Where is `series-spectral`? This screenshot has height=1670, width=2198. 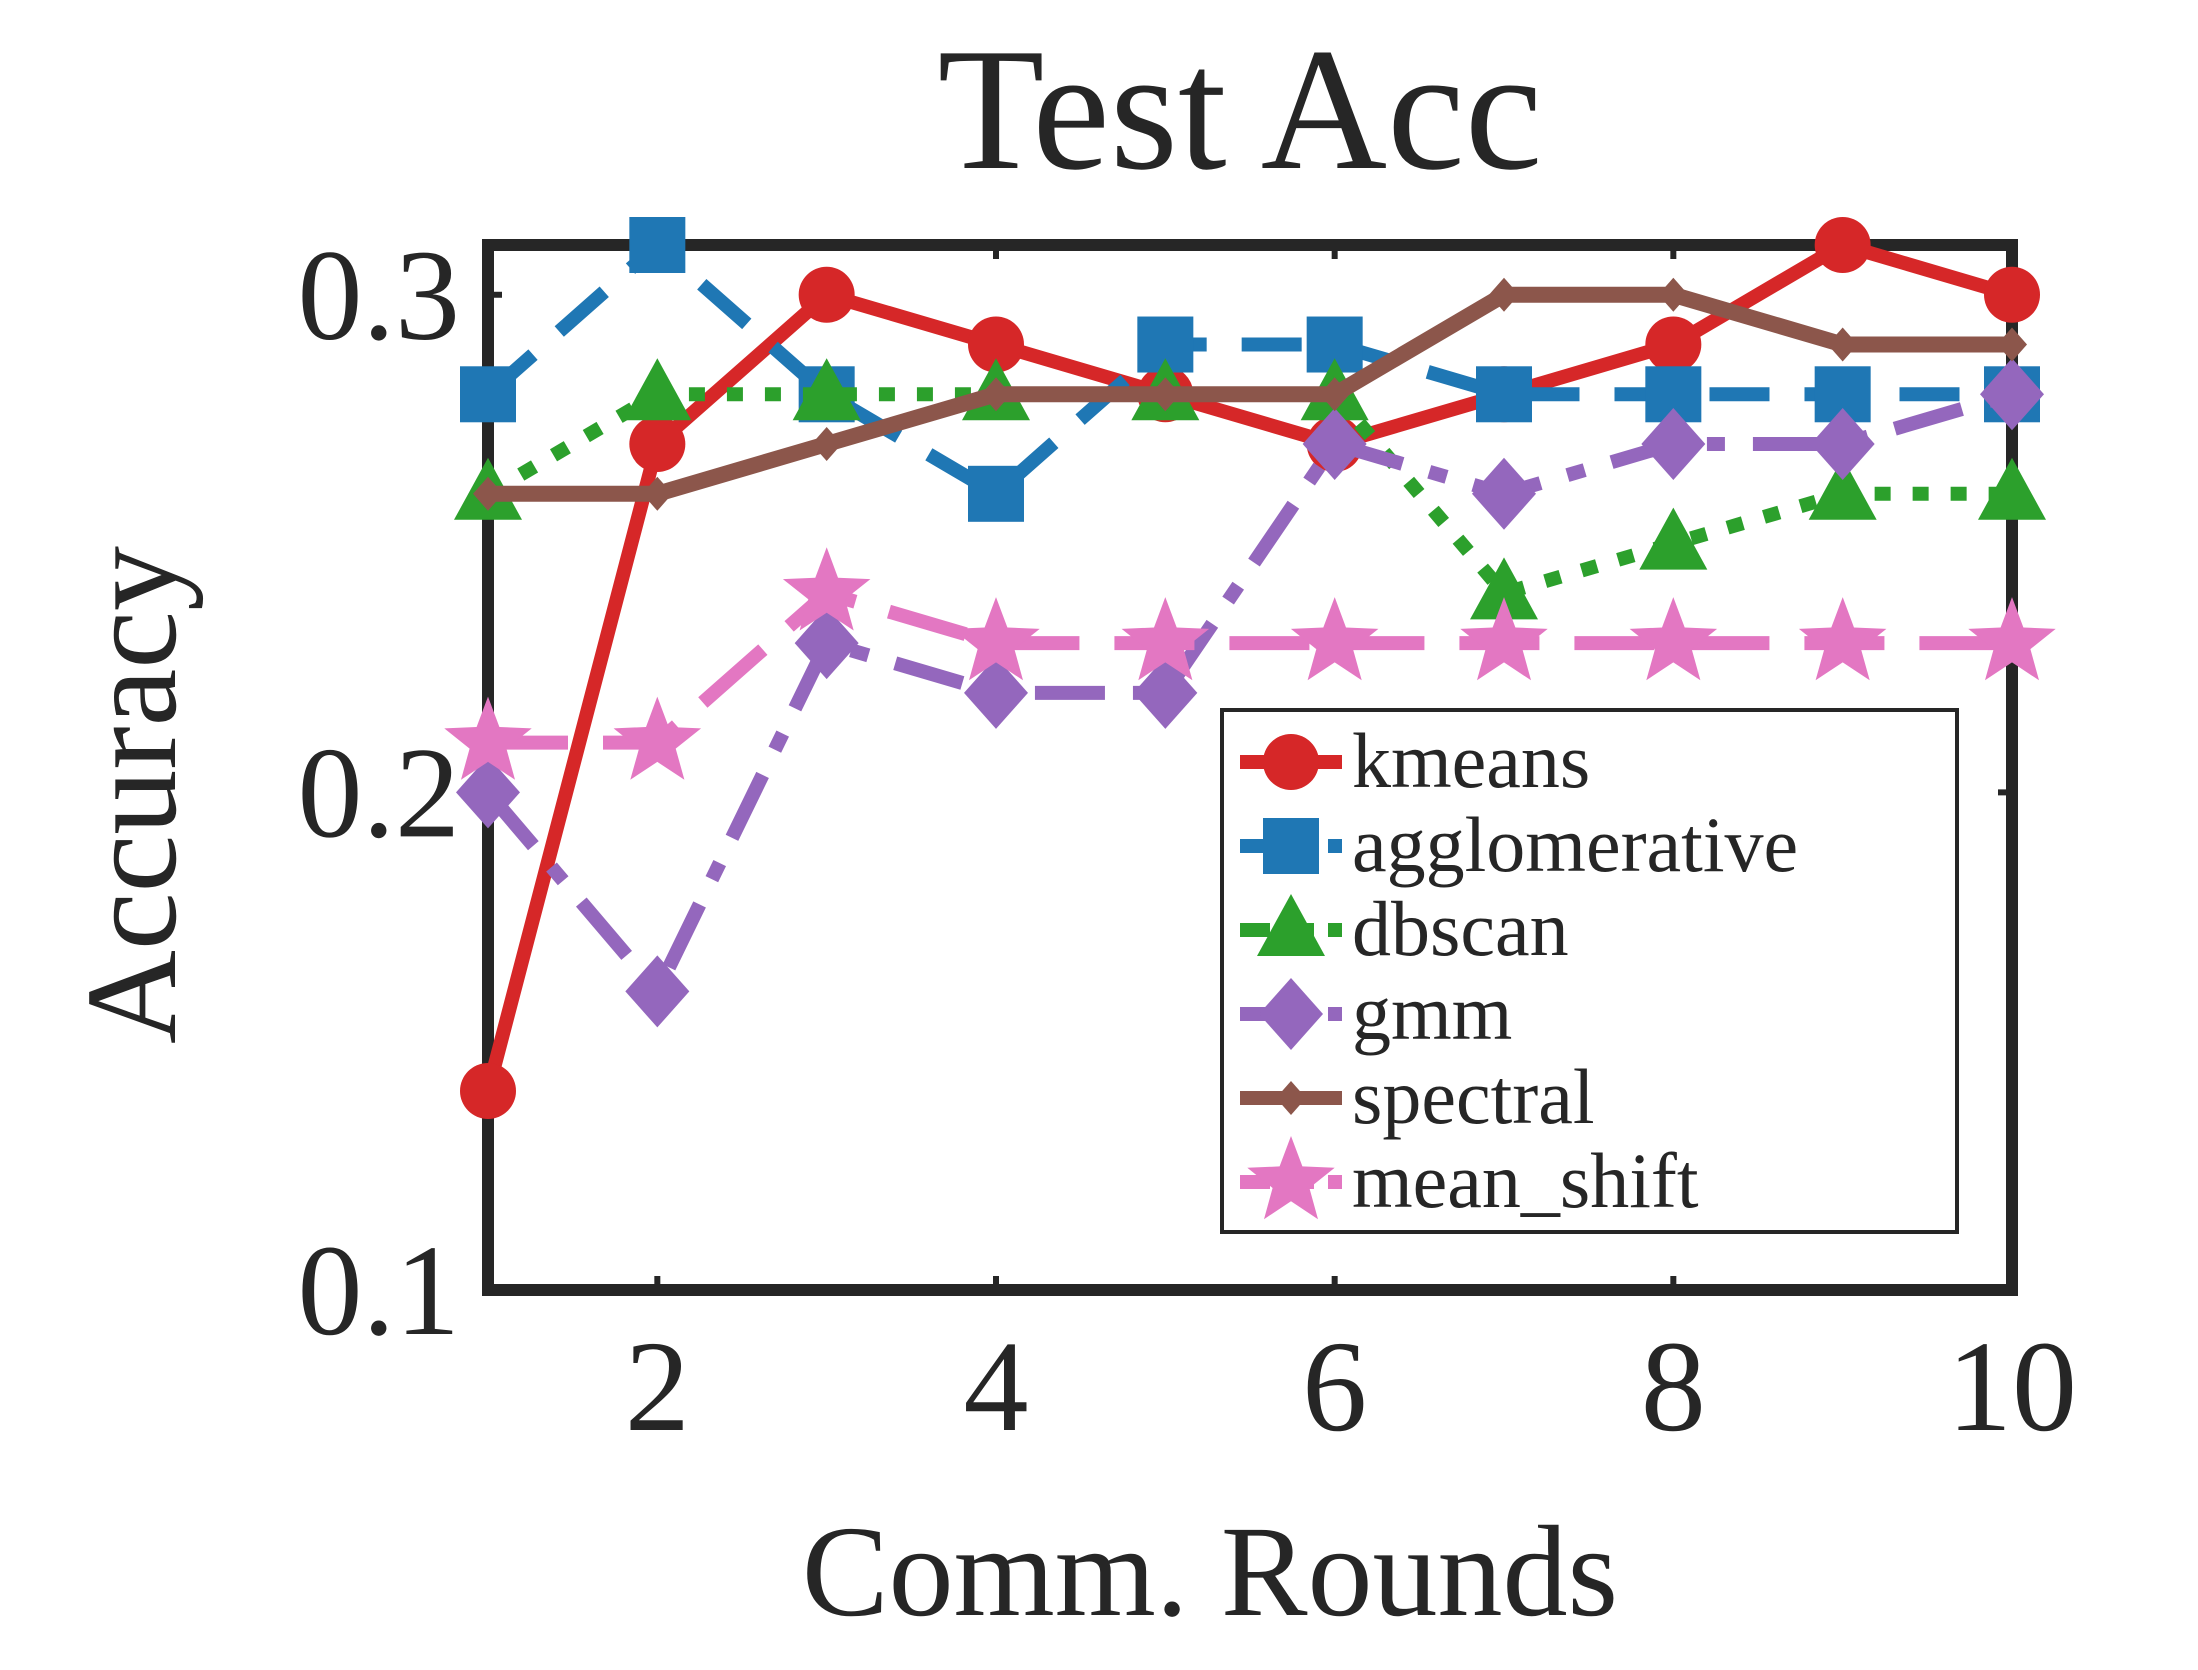
series-spectral is located at coordinates (1250, 394).